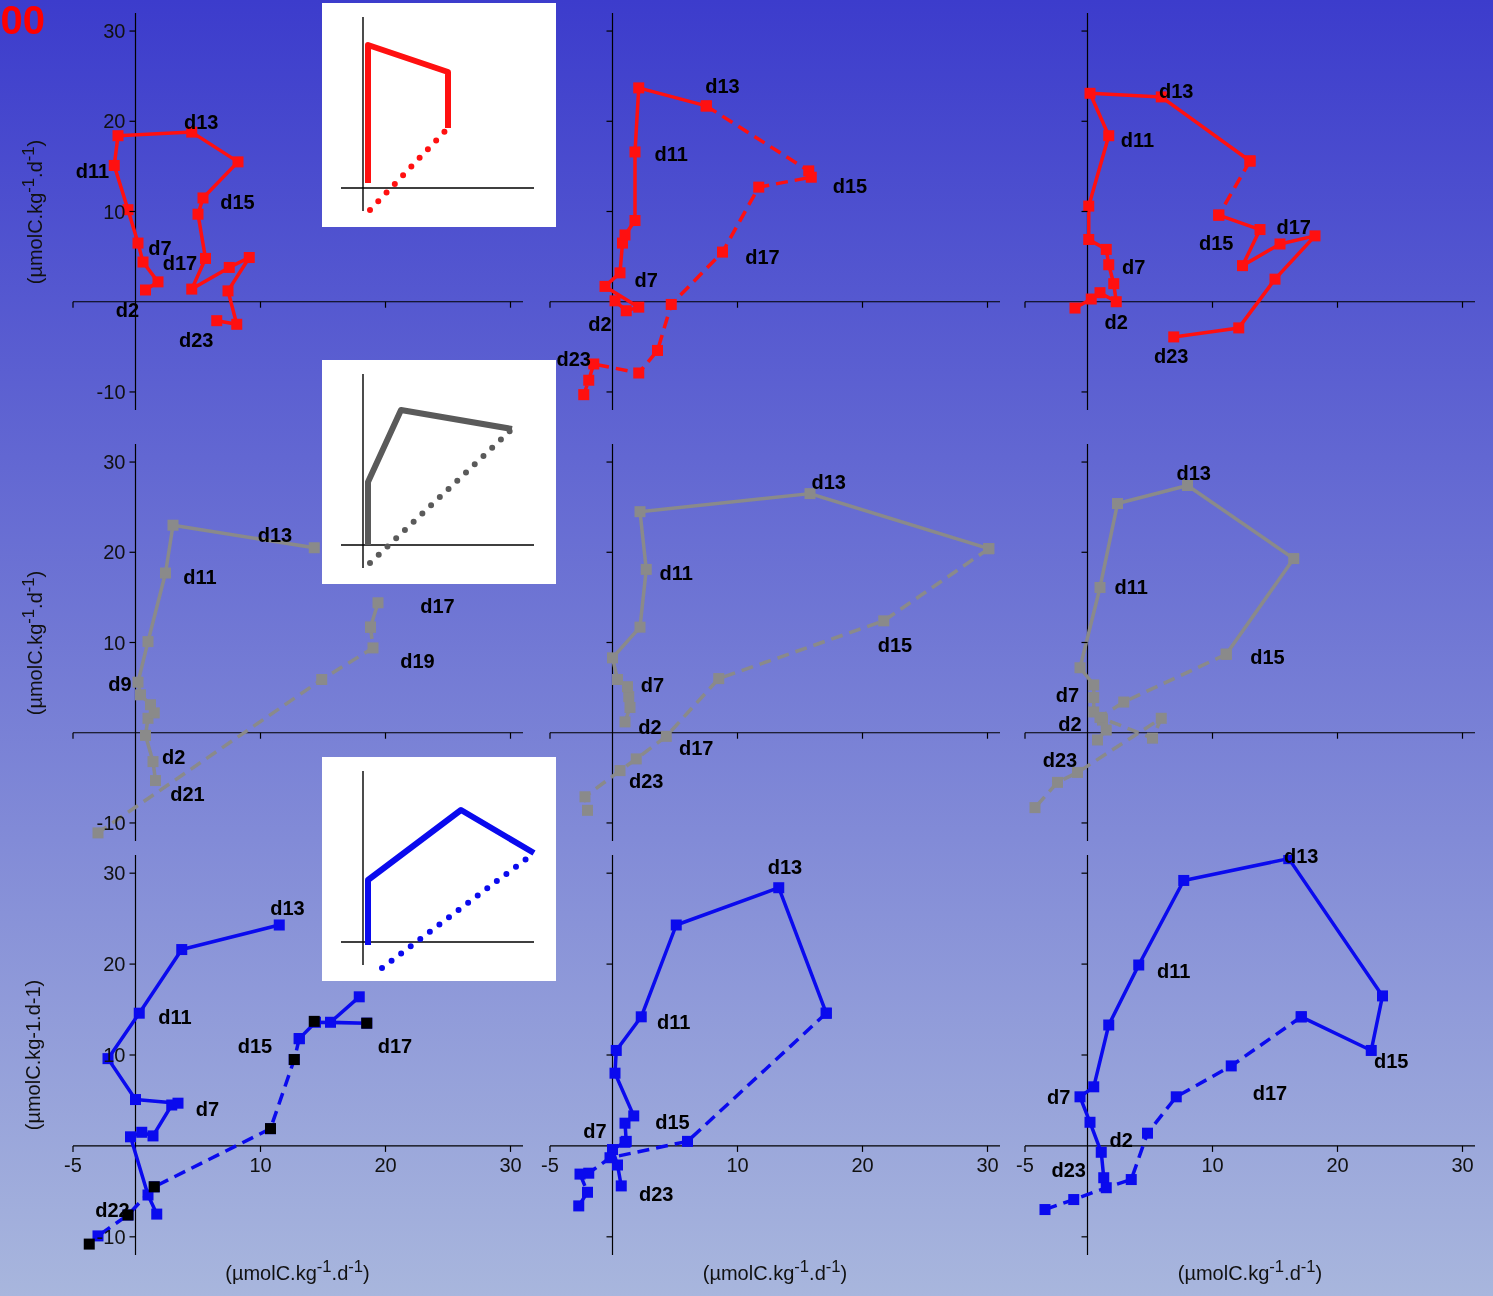 Image resolution: width=1493 pixels, height=1296 pixels. What do you see at coordinates (32, 1055) in the screenshot?
I see `y-axis-title: (µmolC.kg-1.d-1)` at bounding box center [32, 1055].